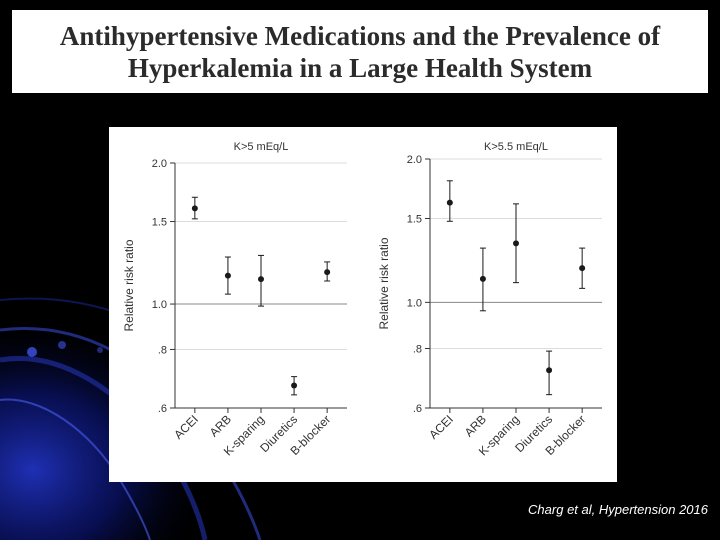  Describe the element at coordinates (516, 243) in the screenshot. I see `chart-2-point-k-sparing` at that location.